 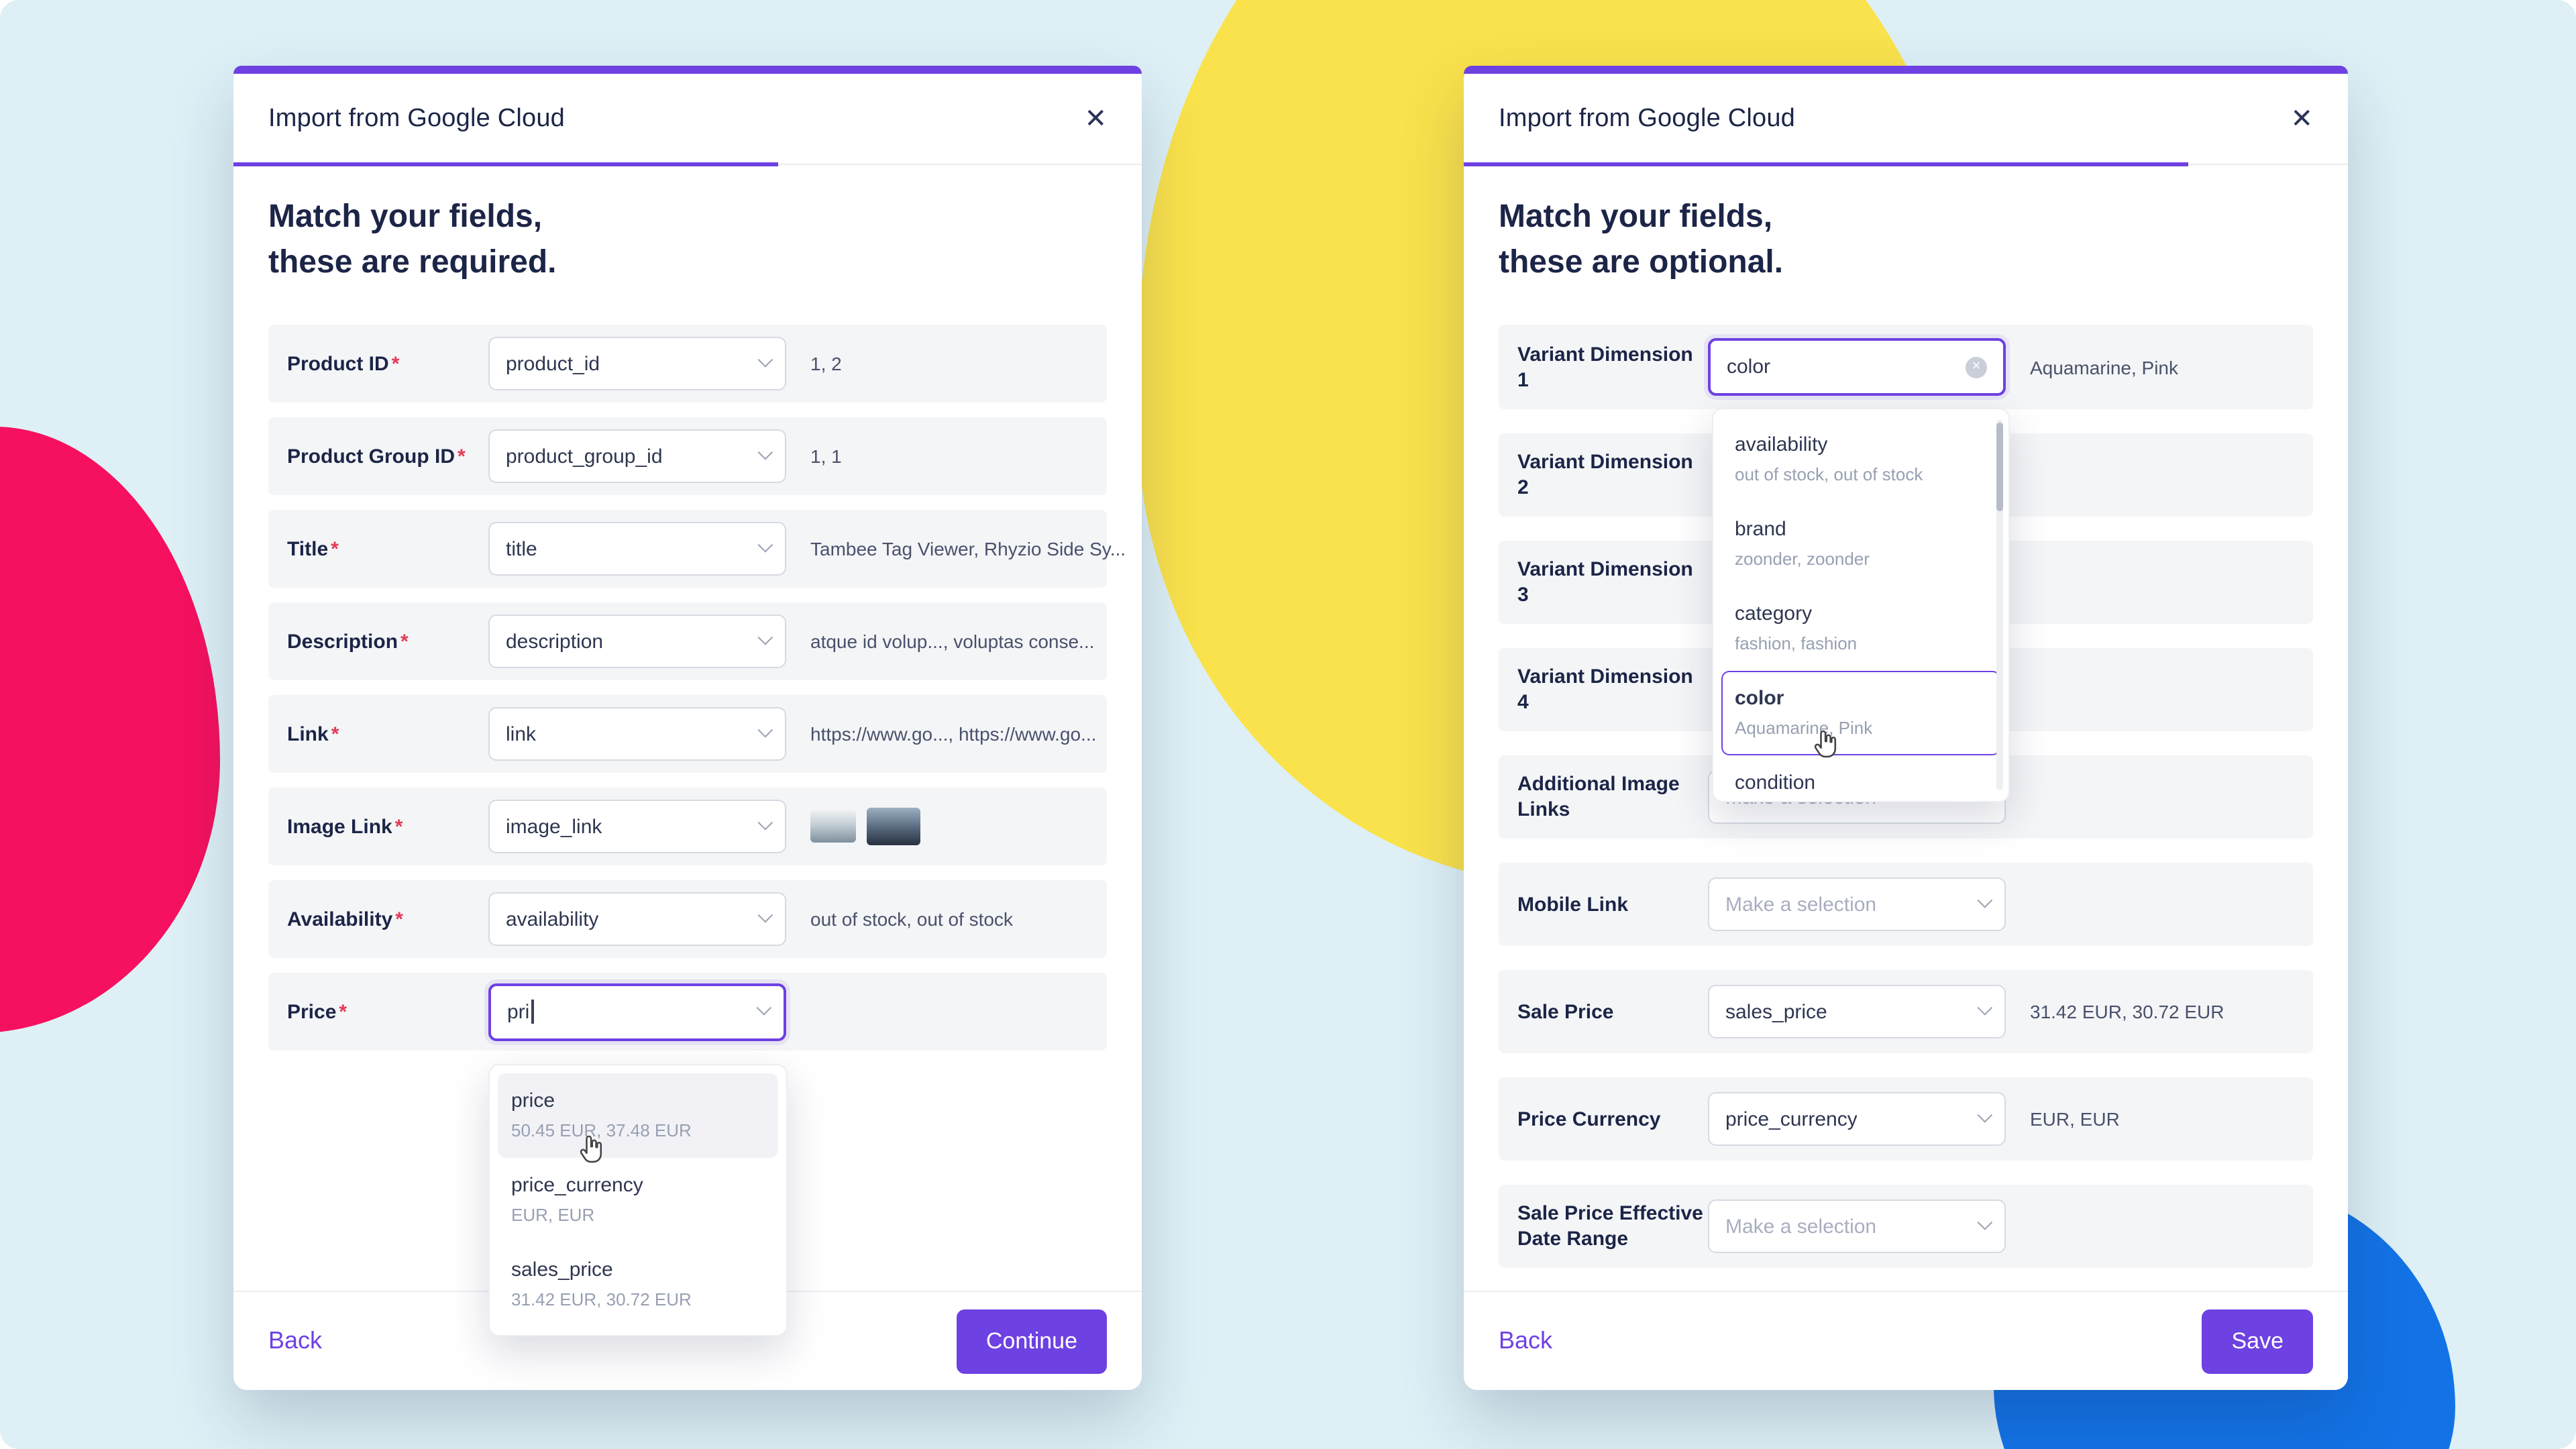 What do you see at coordinates (312, 1012) in the screenshot?
I see `label-text: Price` at bounding box center [312, 1012].